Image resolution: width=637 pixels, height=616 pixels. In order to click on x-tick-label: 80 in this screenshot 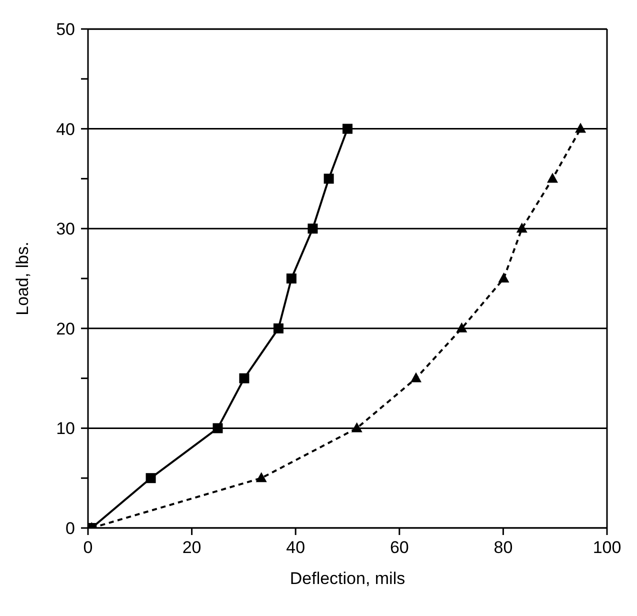, I will do `click(503, 547)`.